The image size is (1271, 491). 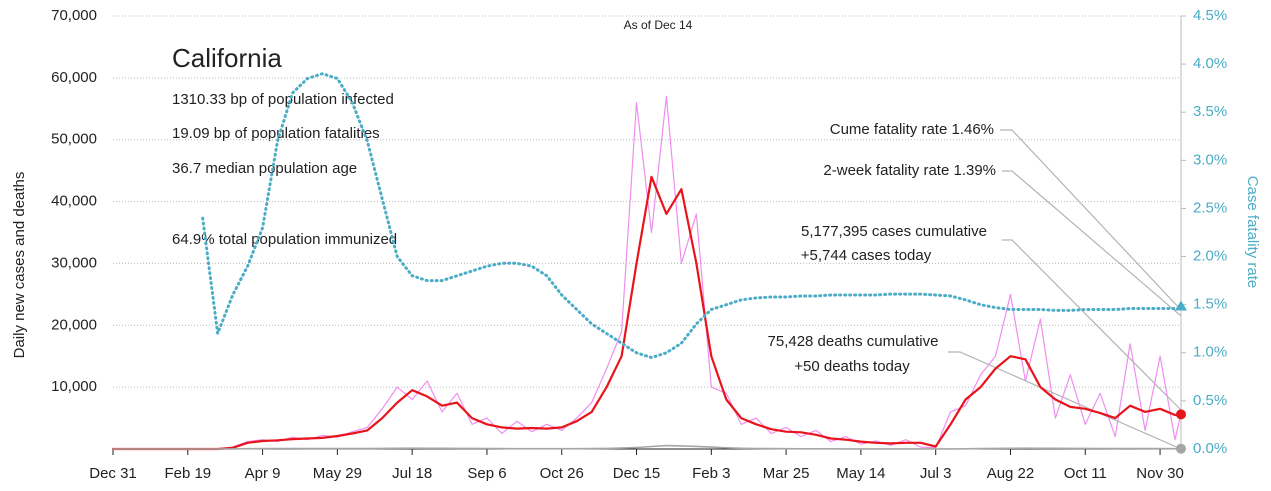 What do you see at coordinates (337, 473) in the screenshot?
I see `x-tick-label: May 29` at bounding box center [337, 473].